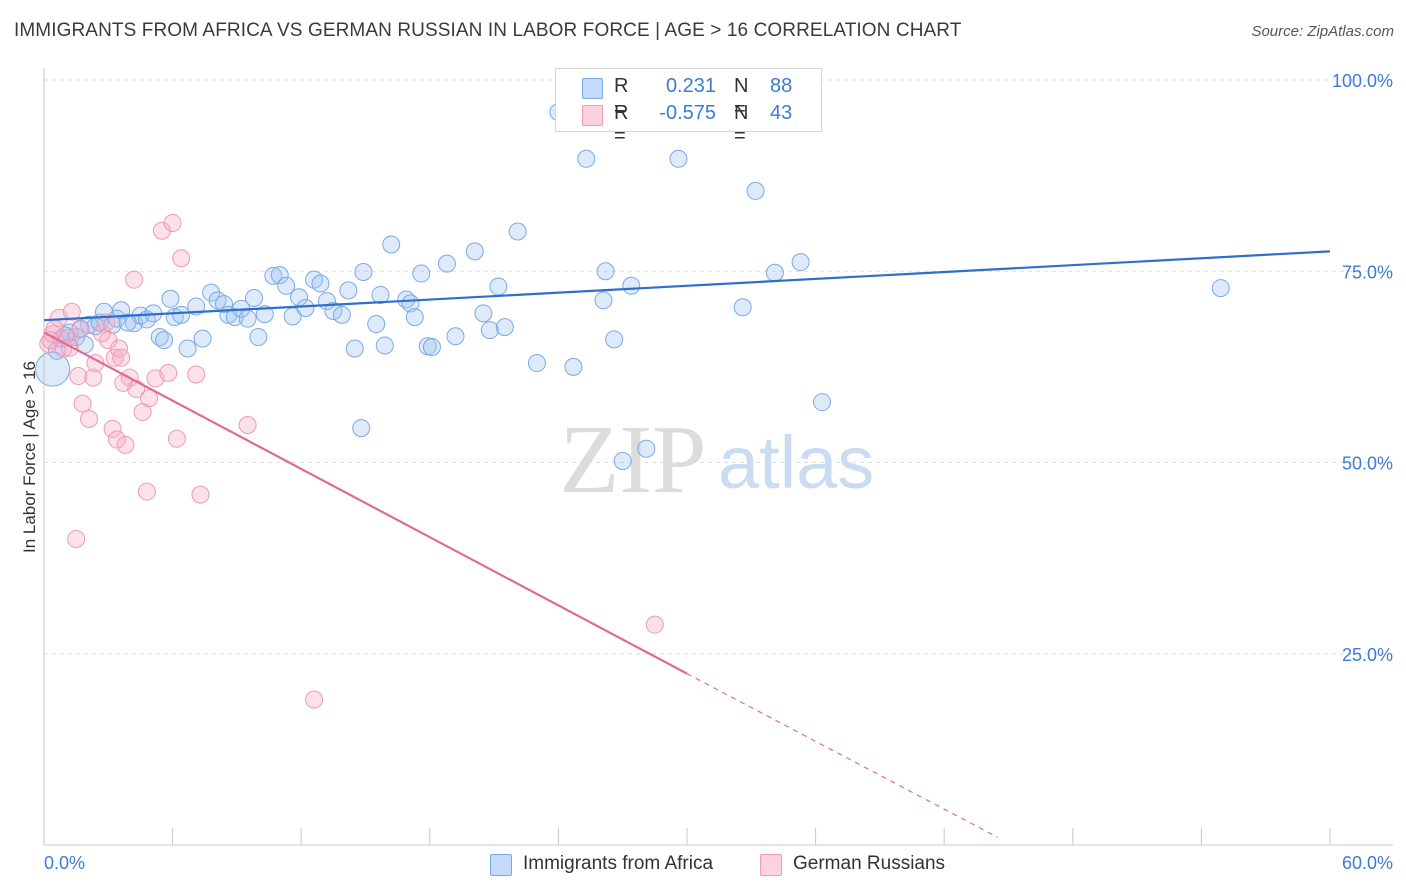 The image size is (1406, 892). I want to click on watermark-zip: ZIP, so click(633, 460).